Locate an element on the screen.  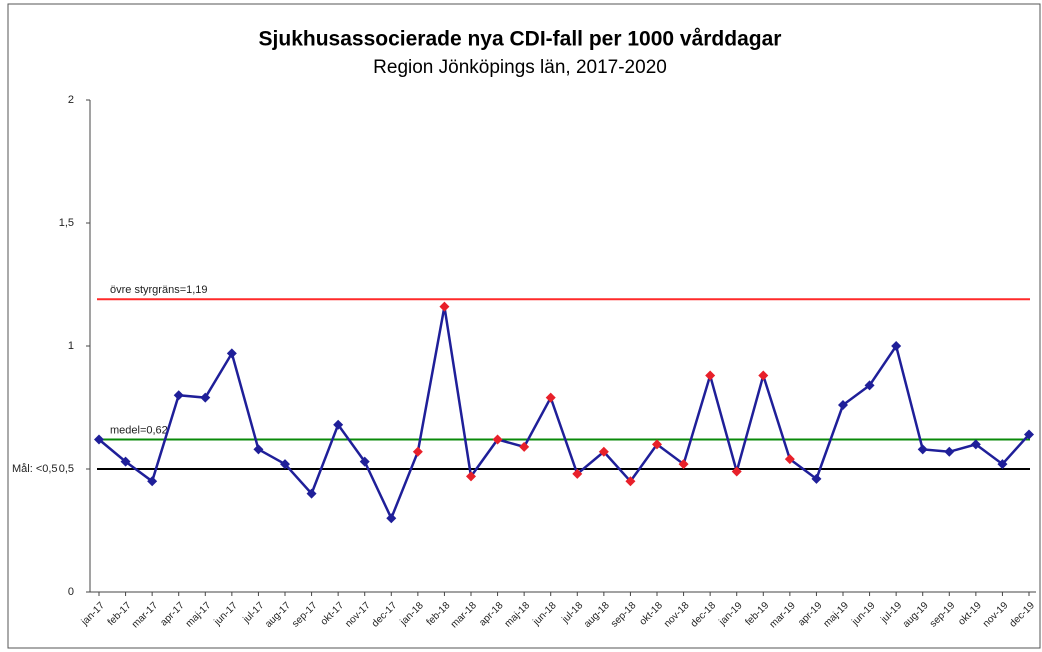
x-tick-label: apr-18 is located at coordinates (491, 614).